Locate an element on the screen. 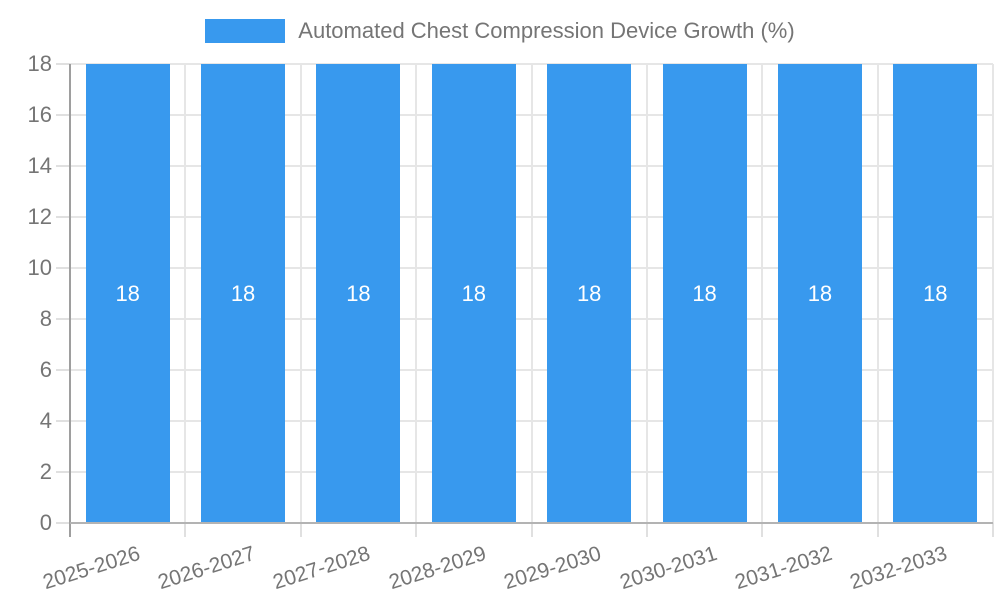 This screenshot has width=1000, height=600. y-axis-label: 16 is located at coordinates (39, 114).